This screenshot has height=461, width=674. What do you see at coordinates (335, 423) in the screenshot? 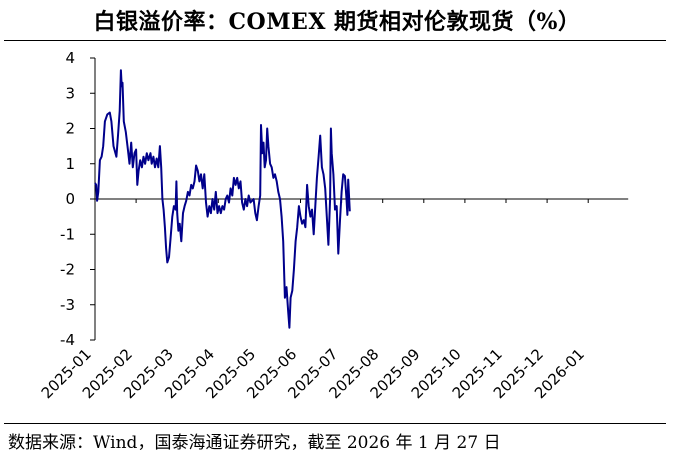
I see `source-rule` at bounding box center [335, 423].